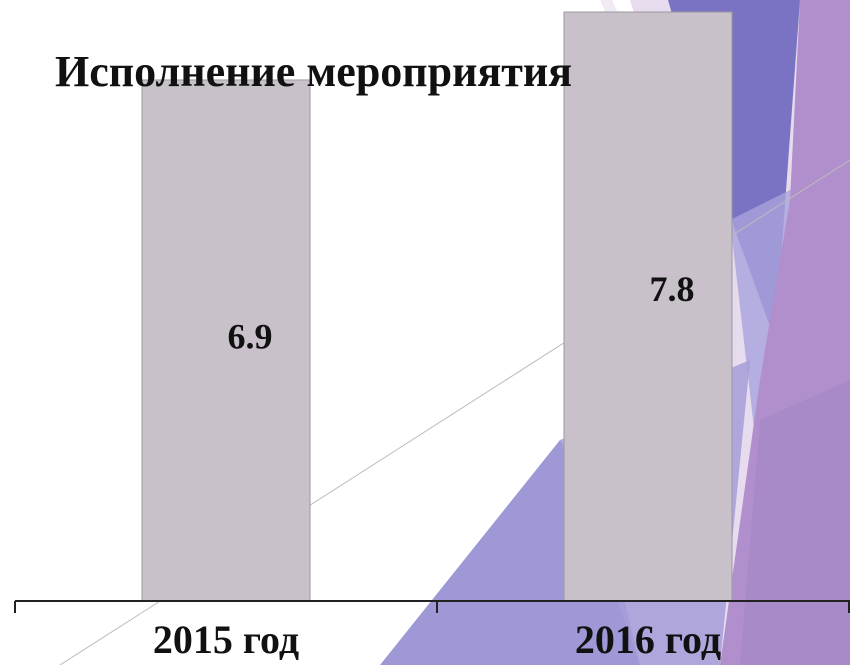 The width and height of the screenshot is (850, 665). What do you see at coordinates (250, 337) in the screenshot?
I see `data-label: 6.9` at bounding box center [250, 337].